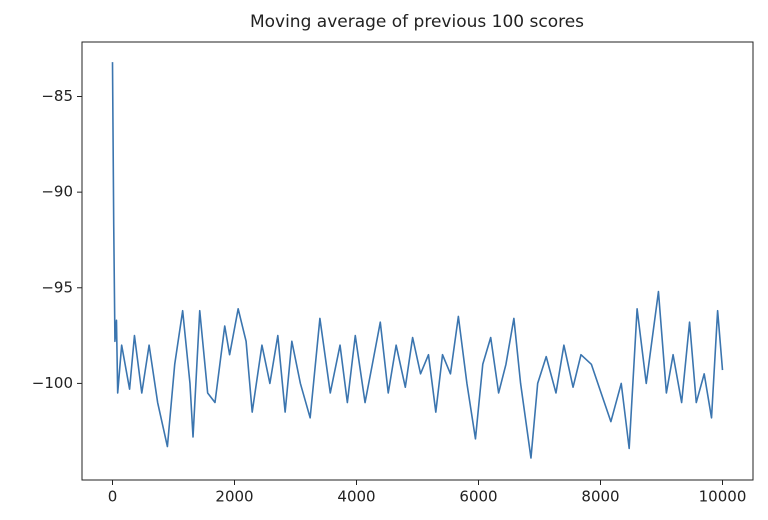 The height and width of the screenshot is (520, 768). What do you see at coordinates (234, 497) in the screenshot?
I see `x-tick-label: 2000` at bounding box center [234, 497].